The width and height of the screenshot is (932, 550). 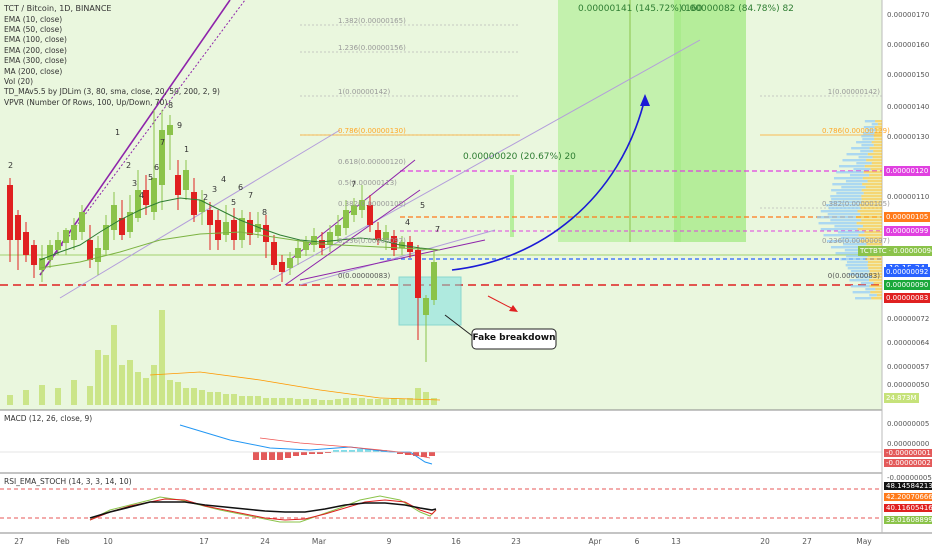 What do you see at coordinates (35, 50) in the screenshot?
I see `indicator-label: EMA (200, close)` at bounding box center [35, 50].